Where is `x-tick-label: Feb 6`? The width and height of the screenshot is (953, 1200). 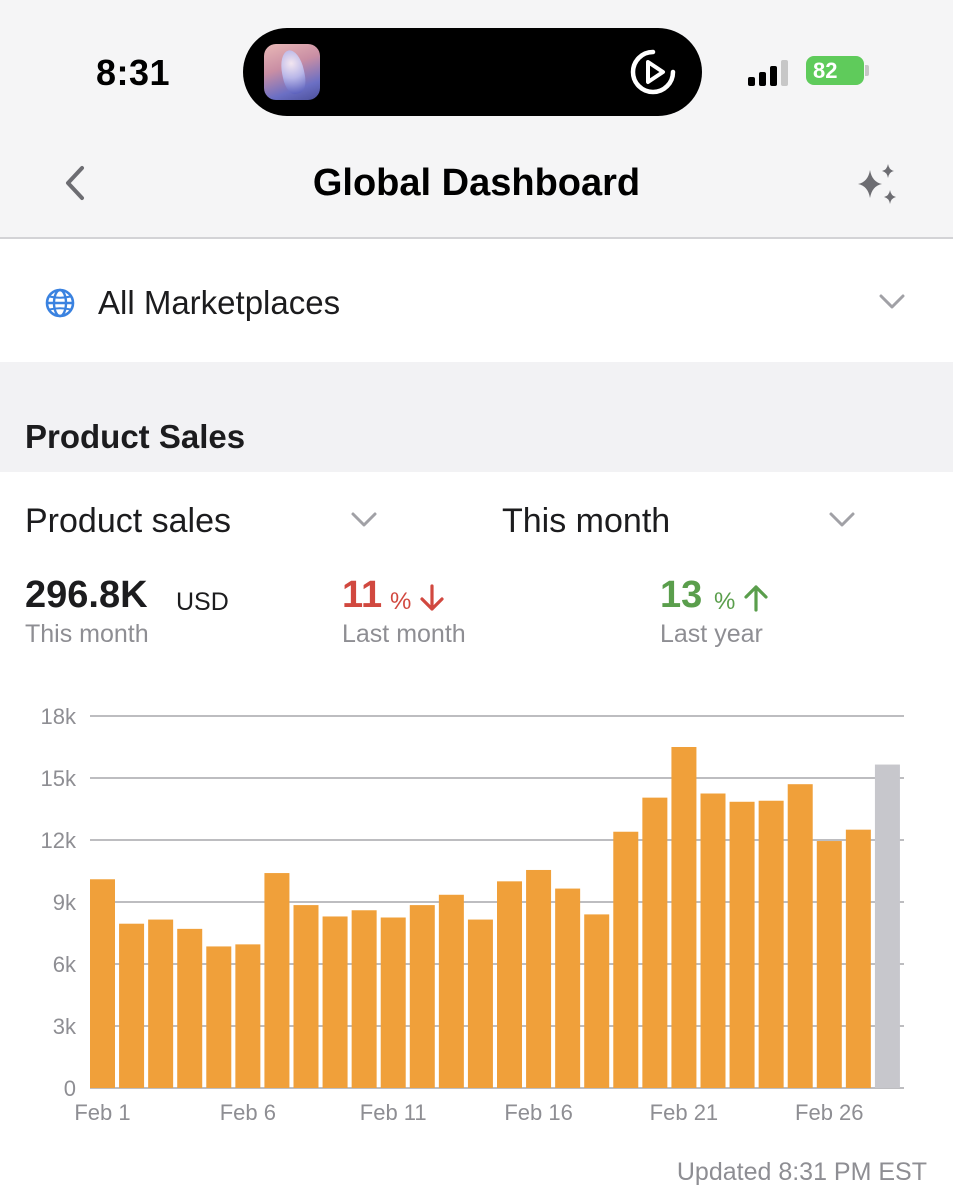
x-tick-label: Feb 6 is located at coordinates (248, 1112).